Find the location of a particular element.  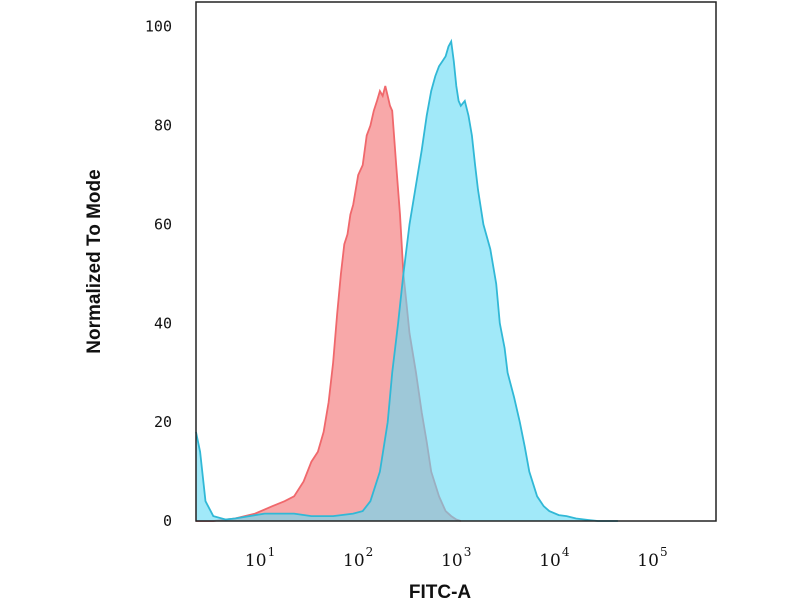

x-ticks: 10 1 10 2 10 3 10 4 10 5 is located at coordinates (456, 558).